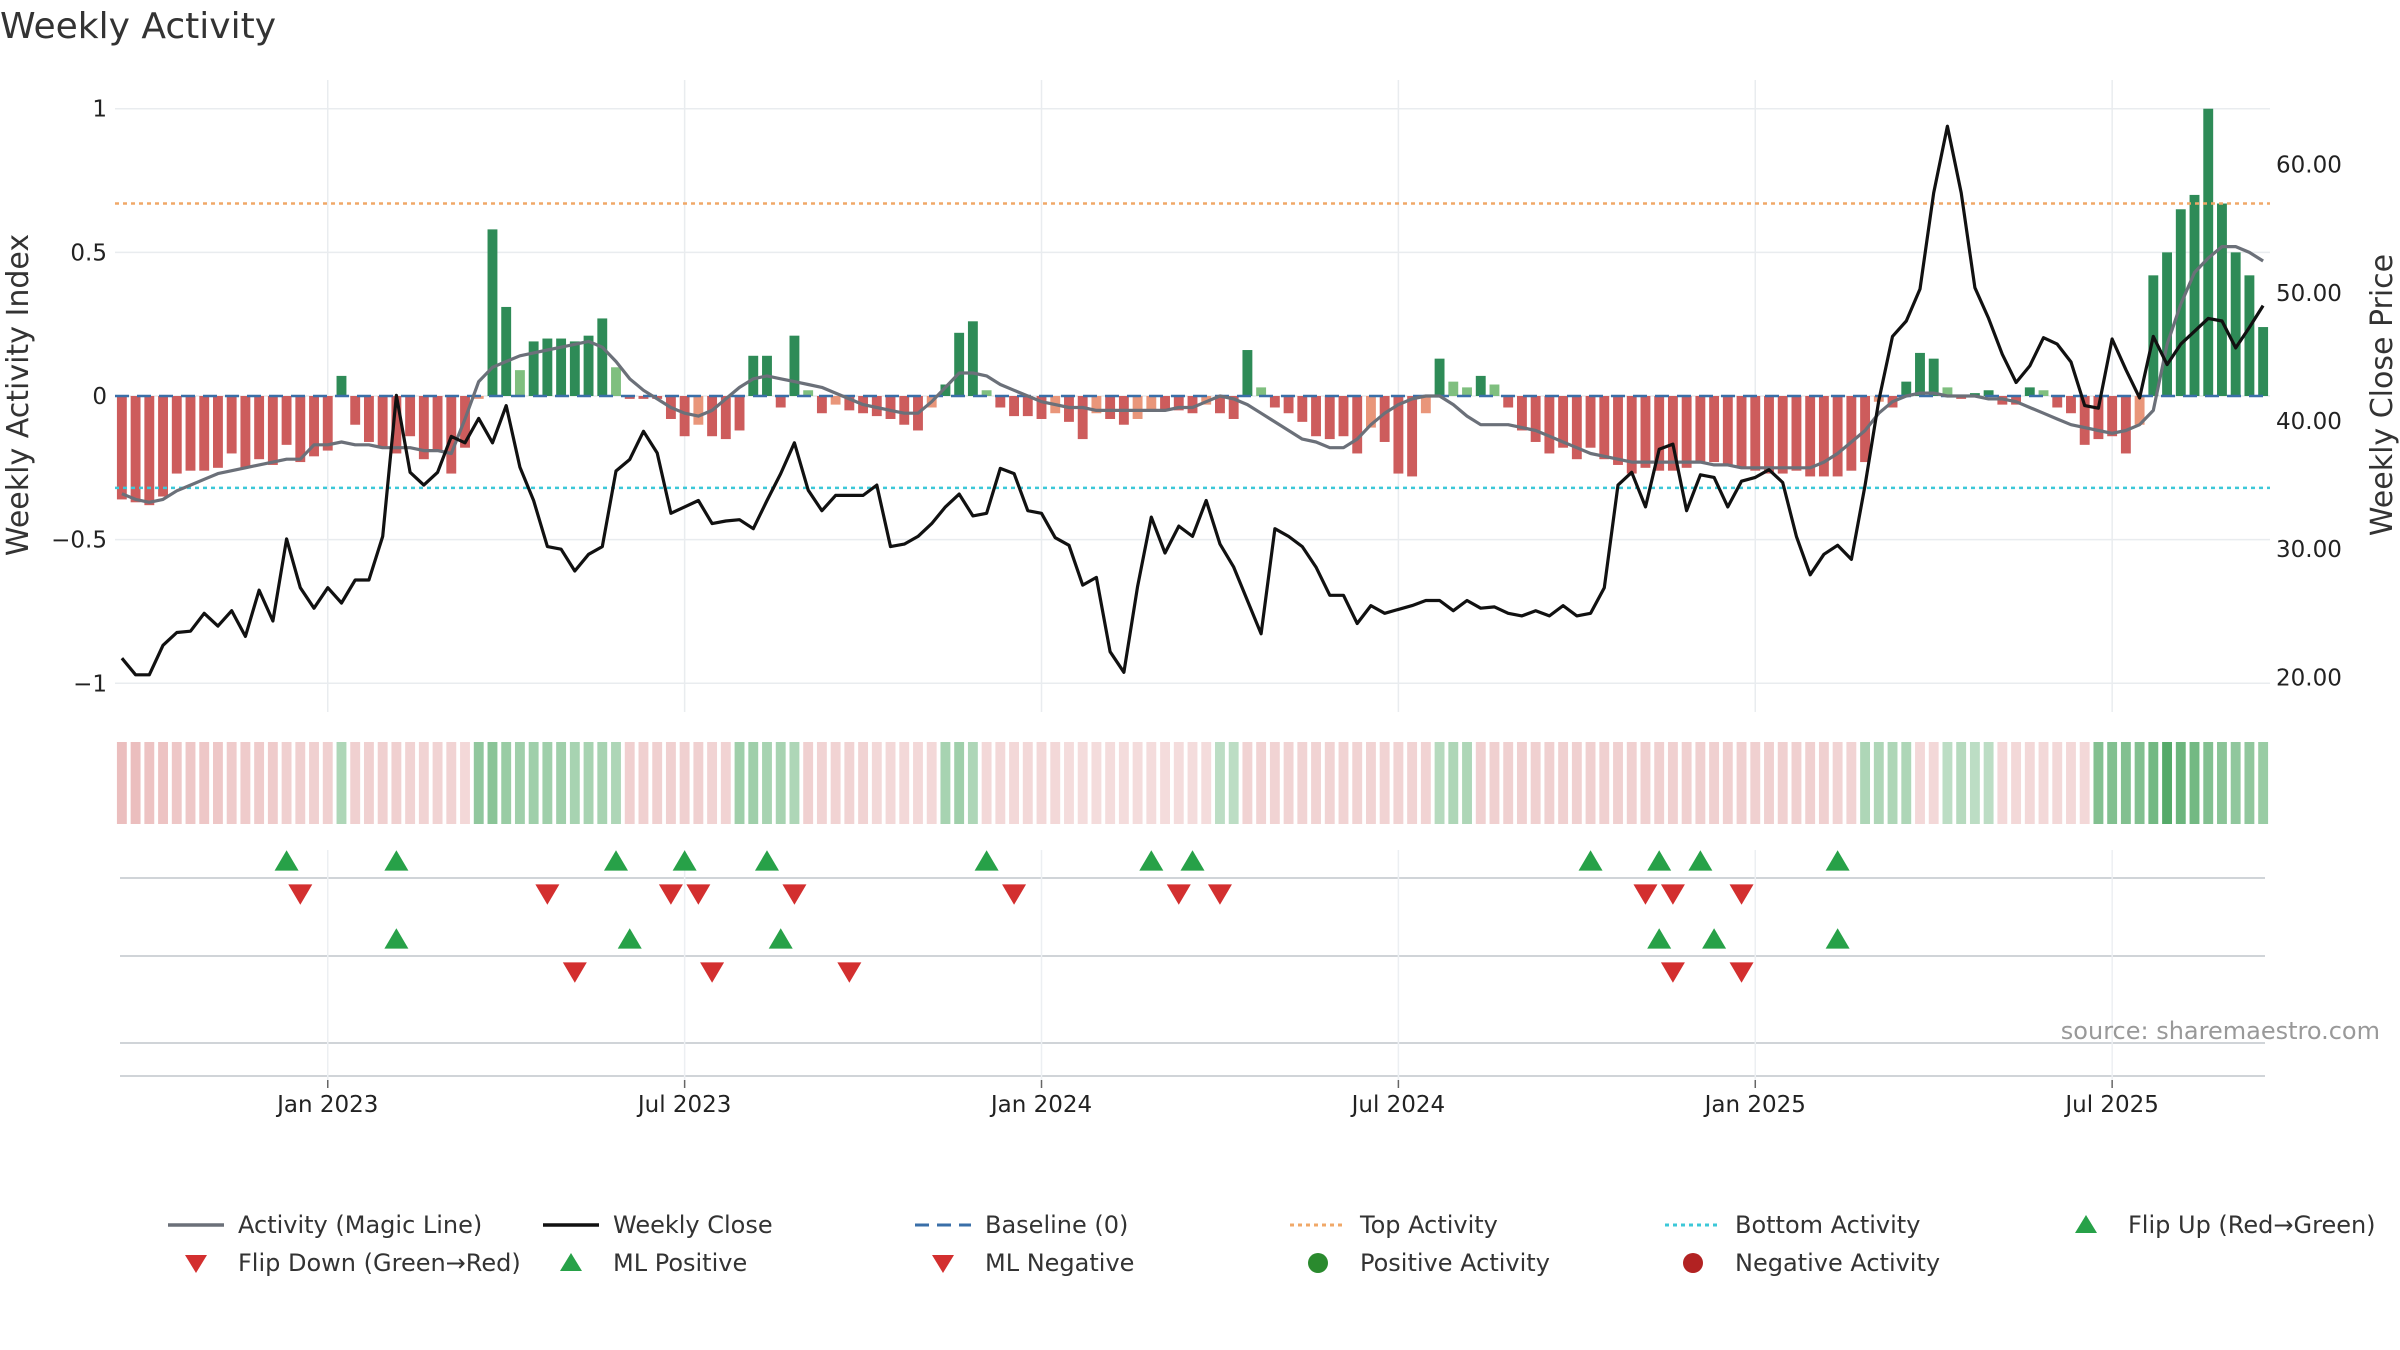 This screenshot has width=2400, height=1350. I want to click on ml-positive-marker, so click(629, 938).